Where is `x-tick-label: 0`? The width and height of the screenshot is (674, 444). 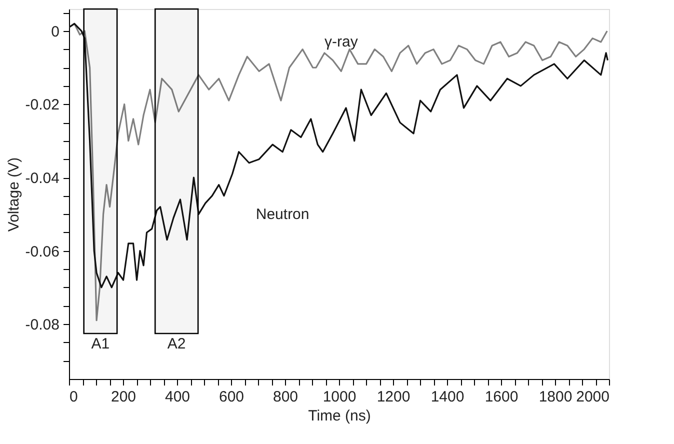 x-tick-label: 0 is located at coordinates (74, 397).